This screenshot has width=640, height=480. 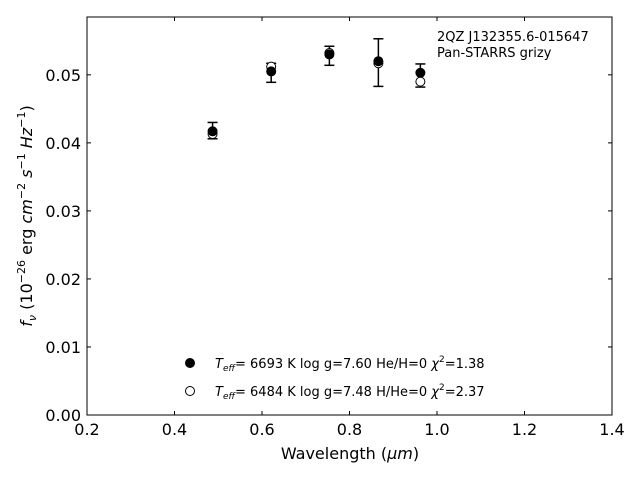 I want to click on legend-marker-filled, so click(x=190, y=363).